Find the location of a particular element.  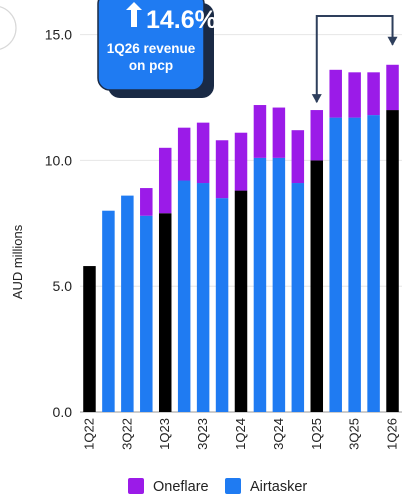

legend-label: Oneflare is located at coordinates (181, 487).